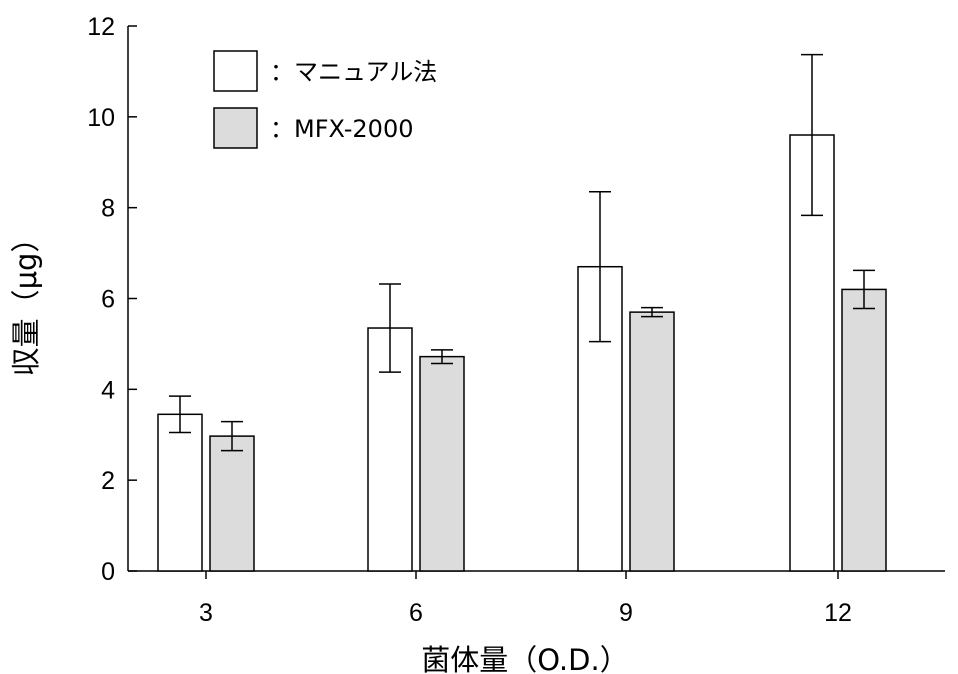 This screenshot has width=958, height=674. I want to click on y-tick-label: 12, so click(101, 27).